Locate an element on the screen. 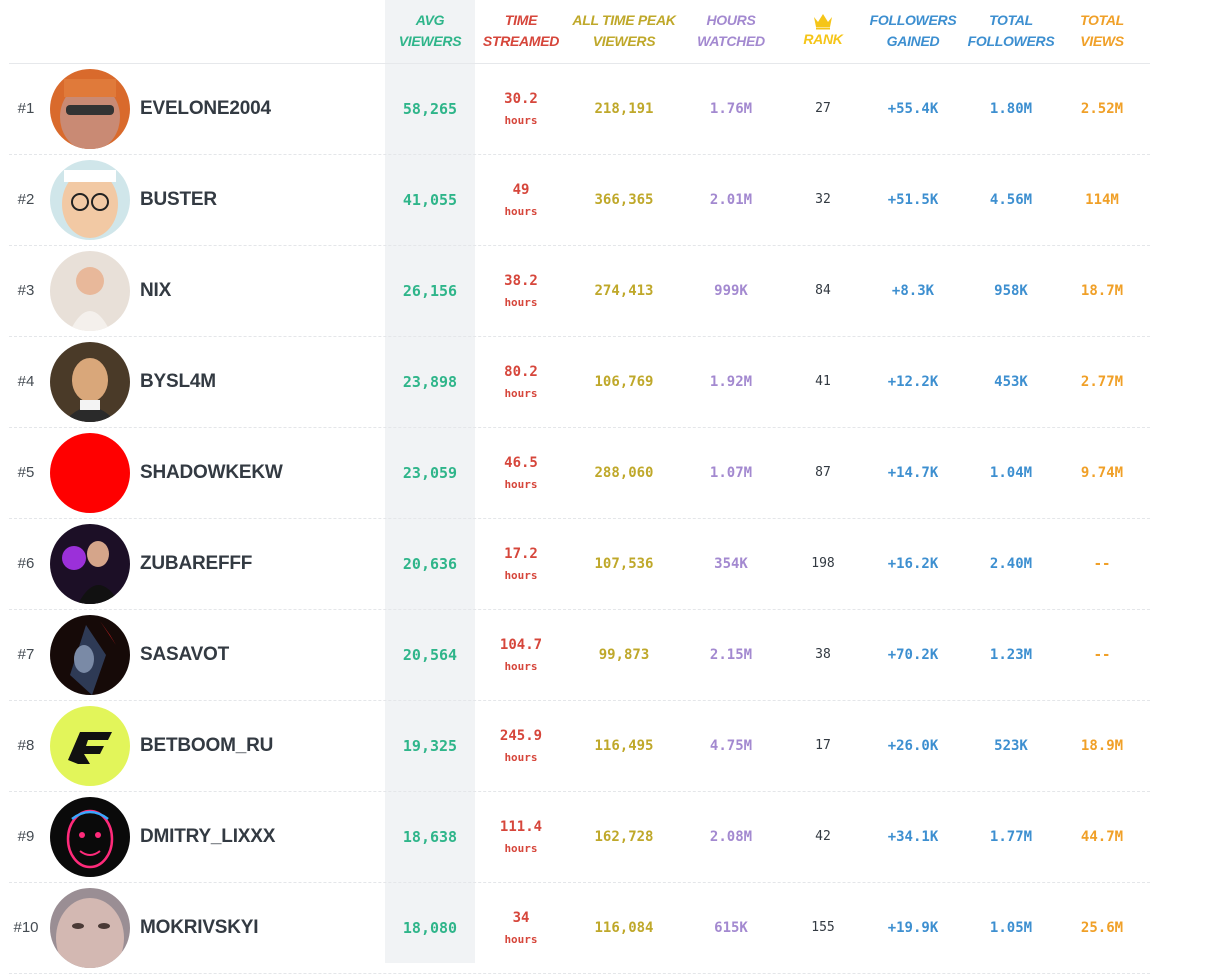 This screenshot has height=974, width=1210. header-avg-viewers-line1: AVG is located at coordinates (430, 20).